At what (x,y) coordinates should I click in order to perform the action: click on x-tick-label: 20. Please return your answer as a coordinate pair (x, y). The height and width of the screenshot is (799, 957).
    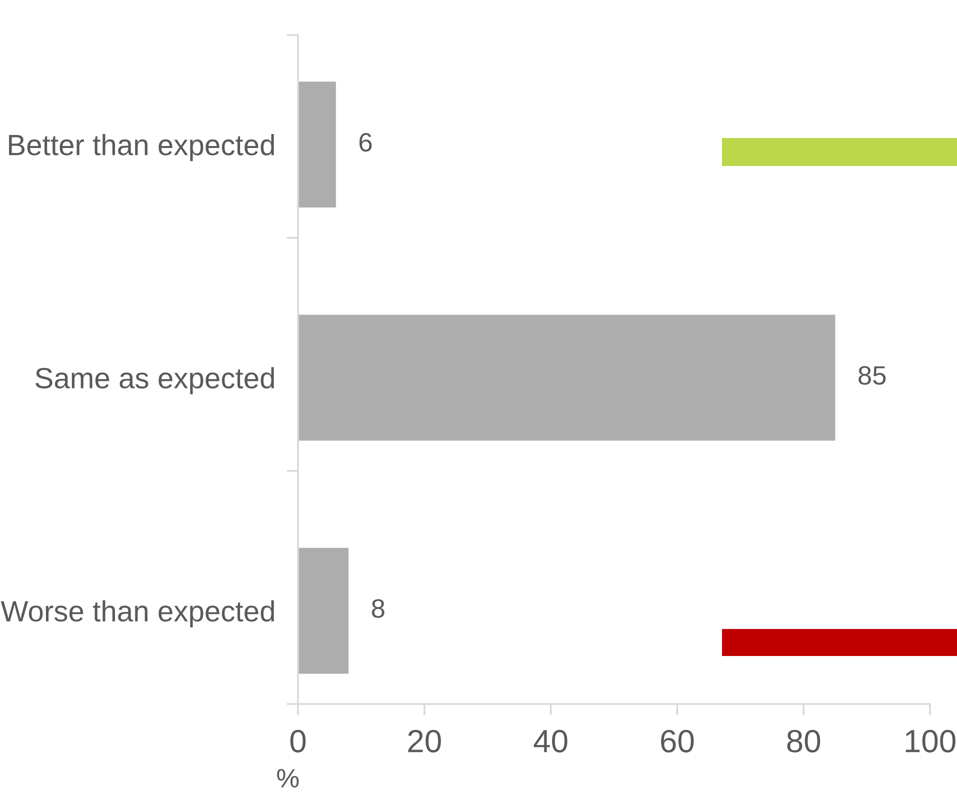
    Looking at the image, I should click on (424, 741).